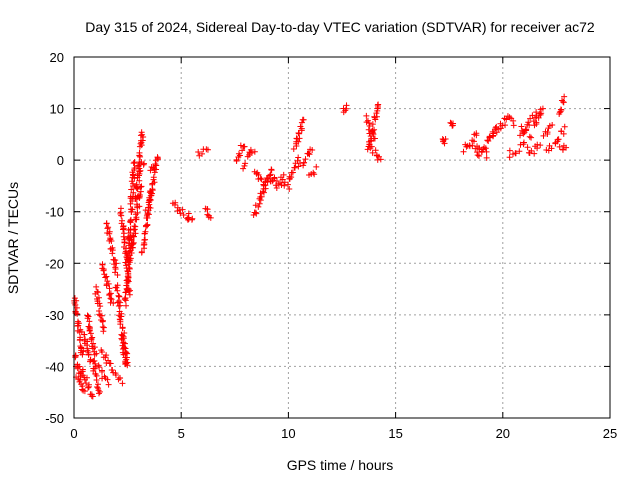  Describe the element at coordinates (57, 57) in the screenshot. I see `y-tick-label: 20` at that location.